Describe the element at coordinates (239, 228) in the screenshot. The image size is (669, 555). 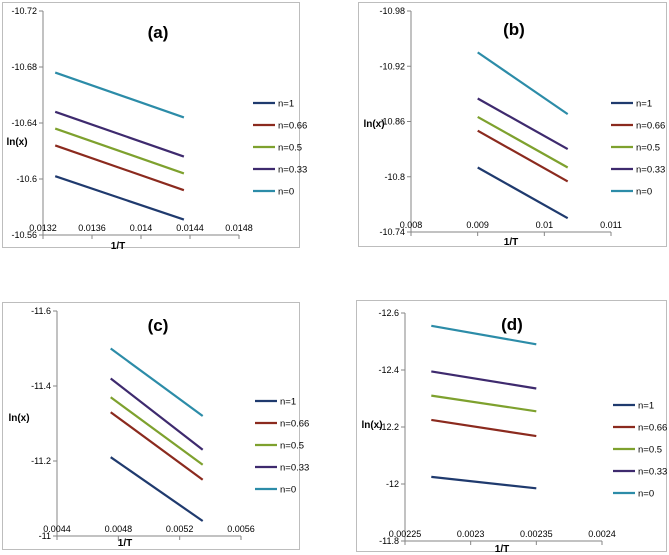
I see `x-tick-label: 0.0148` at that location.